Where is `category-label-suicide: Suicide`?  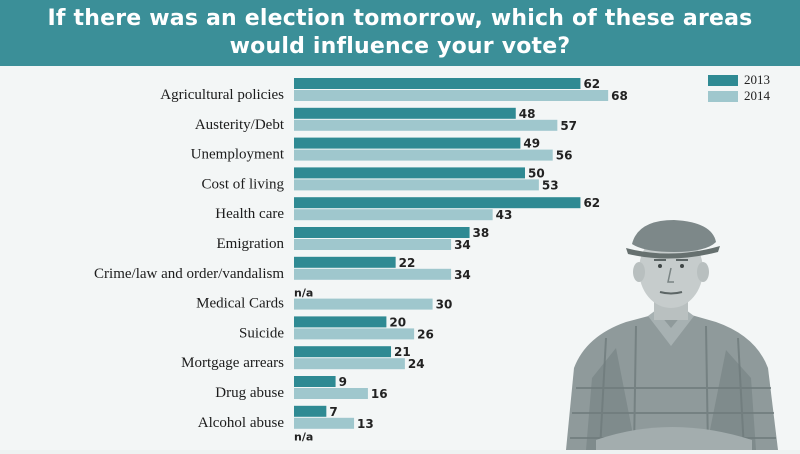 category-label-suicide: Suicide is located at coordinates (261, 333).